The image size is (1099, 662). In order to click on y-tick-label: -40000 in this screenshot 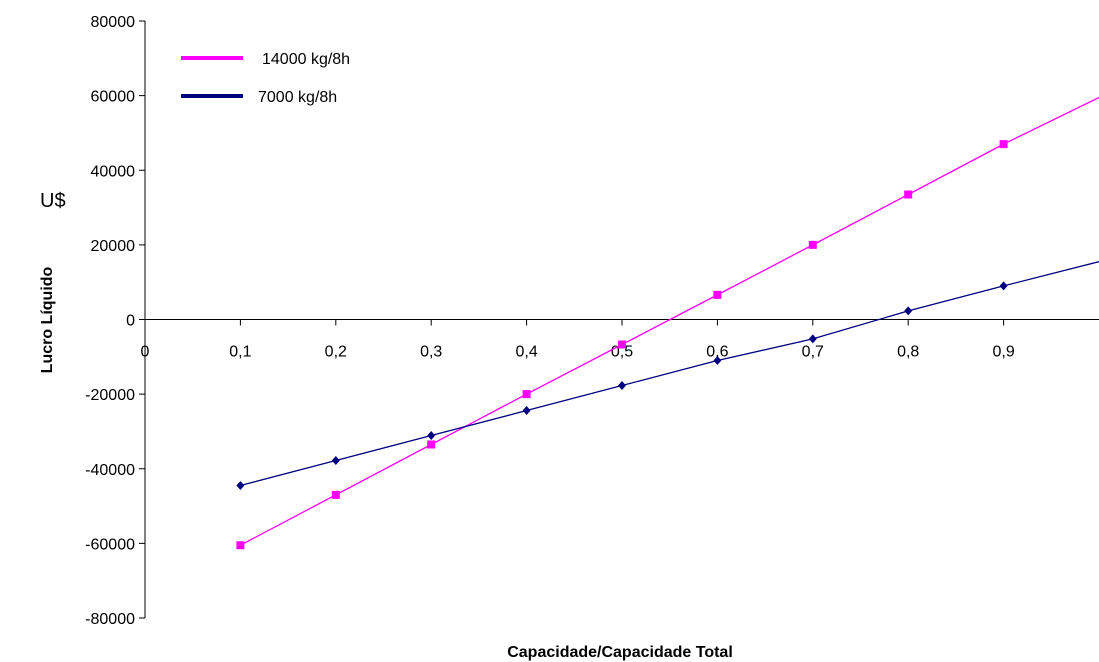, I will do `click(110, 470)`.